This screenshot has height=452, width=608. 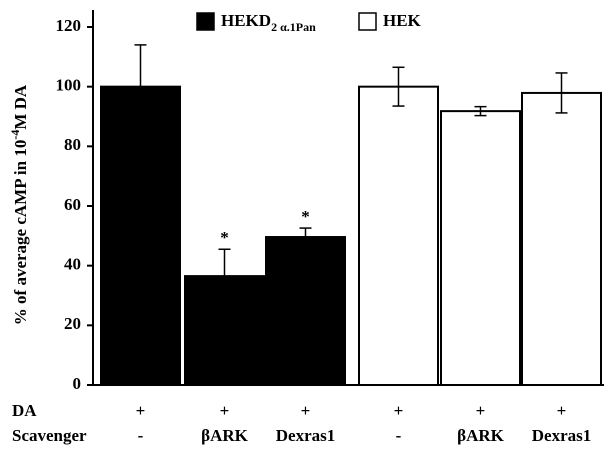 What do you see at coordinates (72, 144) in the screenshot?
I see `y-tick-label: 80` at bounding box center [72, 144].